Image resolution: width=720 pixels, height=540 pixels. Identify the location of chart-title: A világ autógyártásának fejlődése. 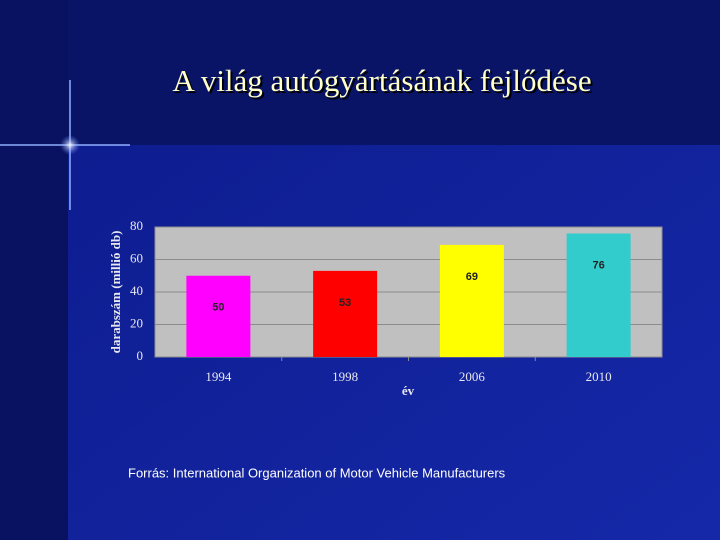
(381, 80).